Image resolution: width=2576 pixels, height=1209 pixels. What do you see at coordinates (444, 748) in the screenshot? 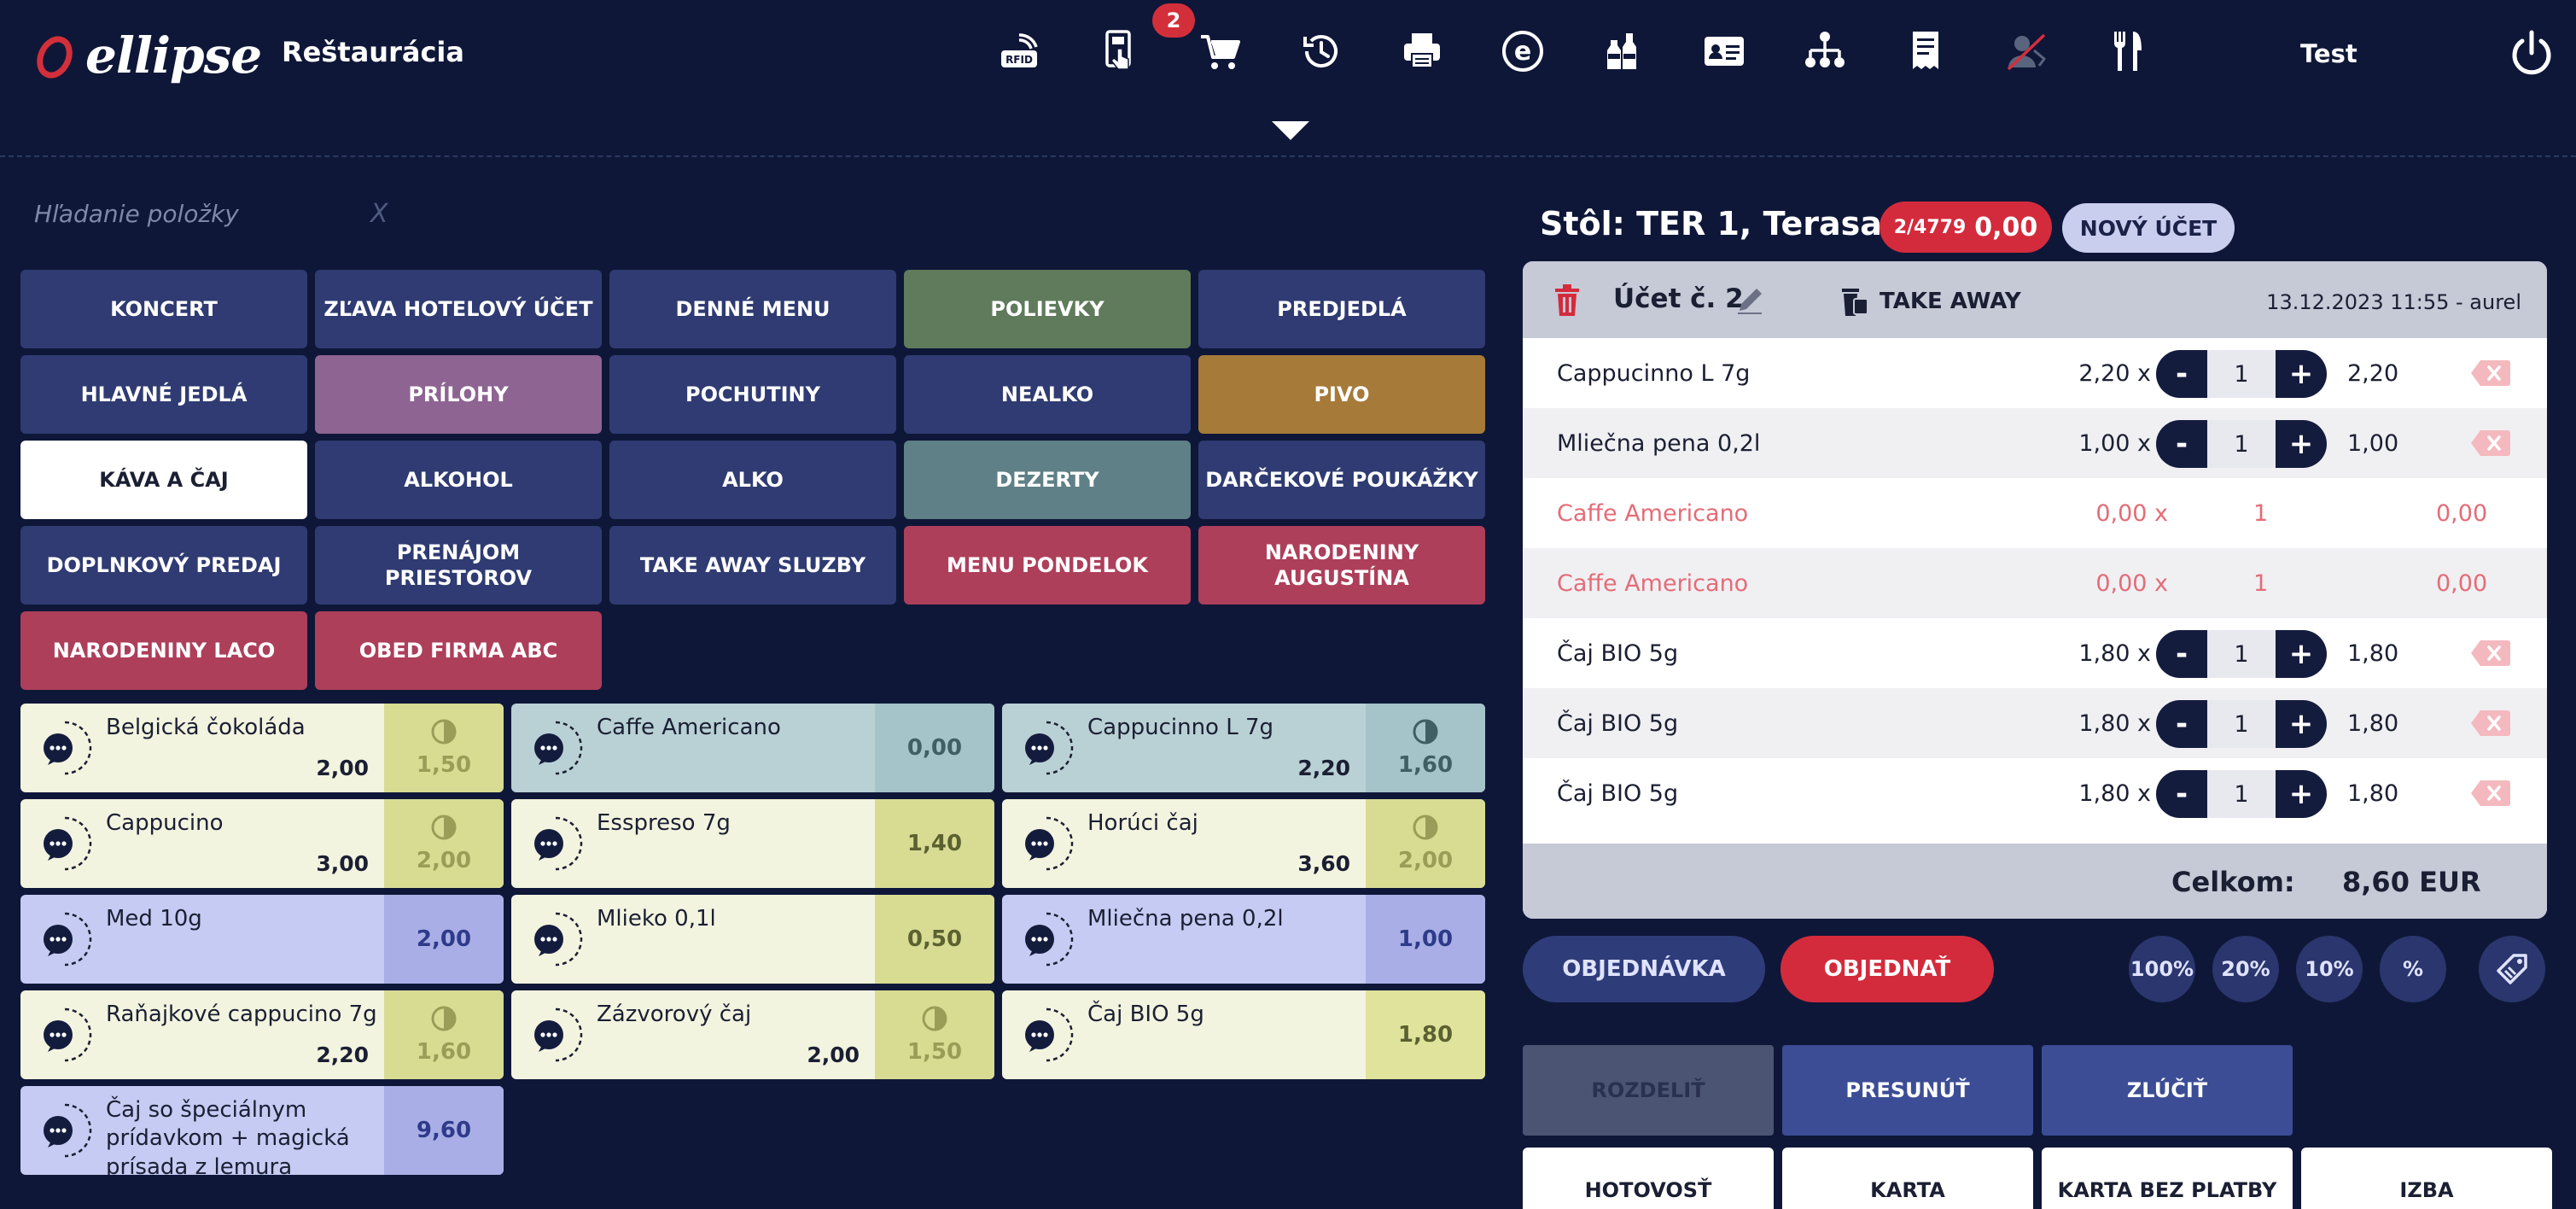
I see `product-half-portion: 1,50` at bounding box center [444, 748].